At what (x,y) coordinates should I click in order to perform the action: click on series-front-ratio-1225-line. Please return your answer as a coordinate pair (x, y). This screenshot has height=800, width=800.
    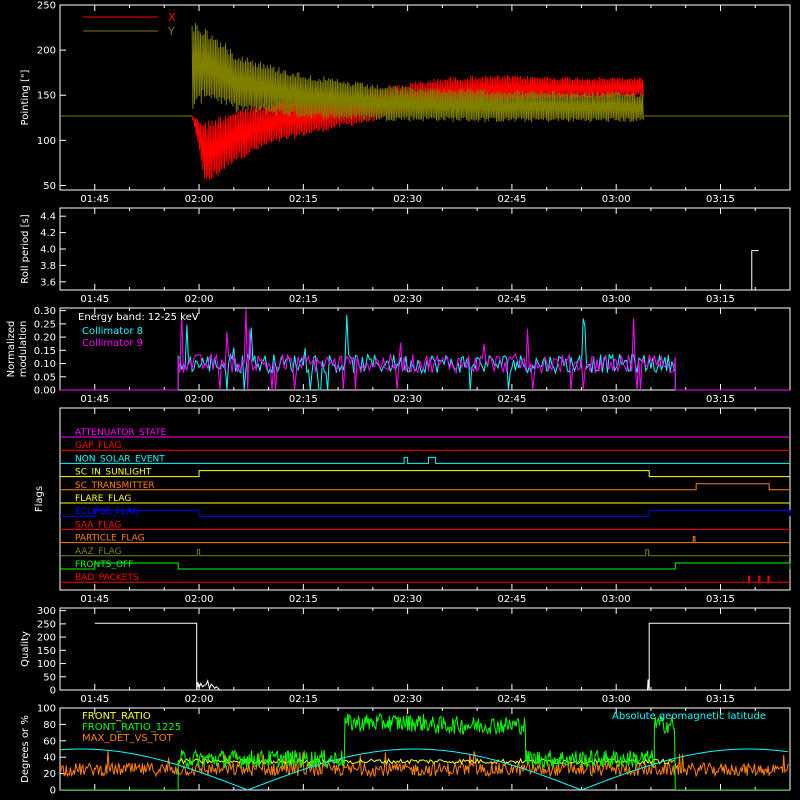
    Looking at the image, I should click on (425, 751).